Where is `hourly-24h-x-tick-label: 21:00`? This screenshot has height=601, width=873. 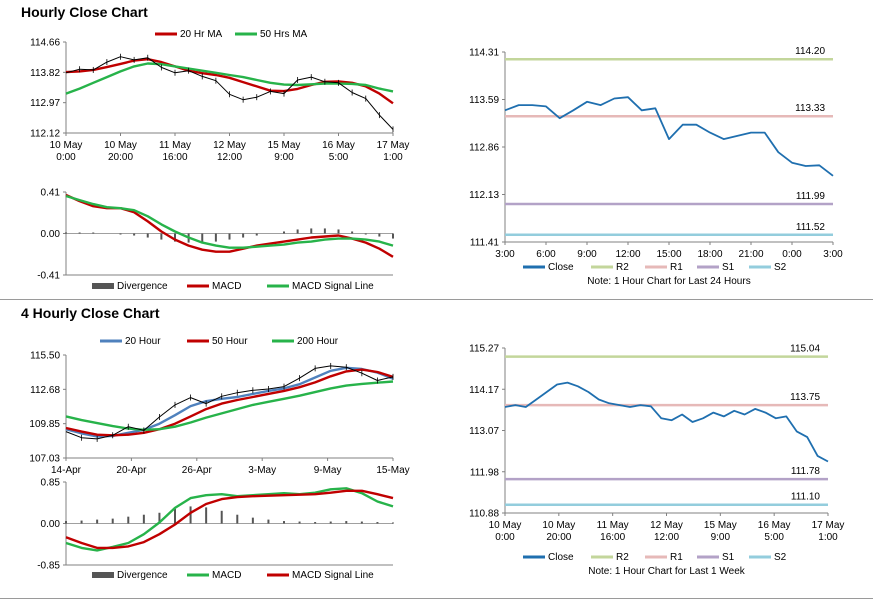
hourly-24h-x-tick-label: 21:00 is located at coordinates (750, 254).